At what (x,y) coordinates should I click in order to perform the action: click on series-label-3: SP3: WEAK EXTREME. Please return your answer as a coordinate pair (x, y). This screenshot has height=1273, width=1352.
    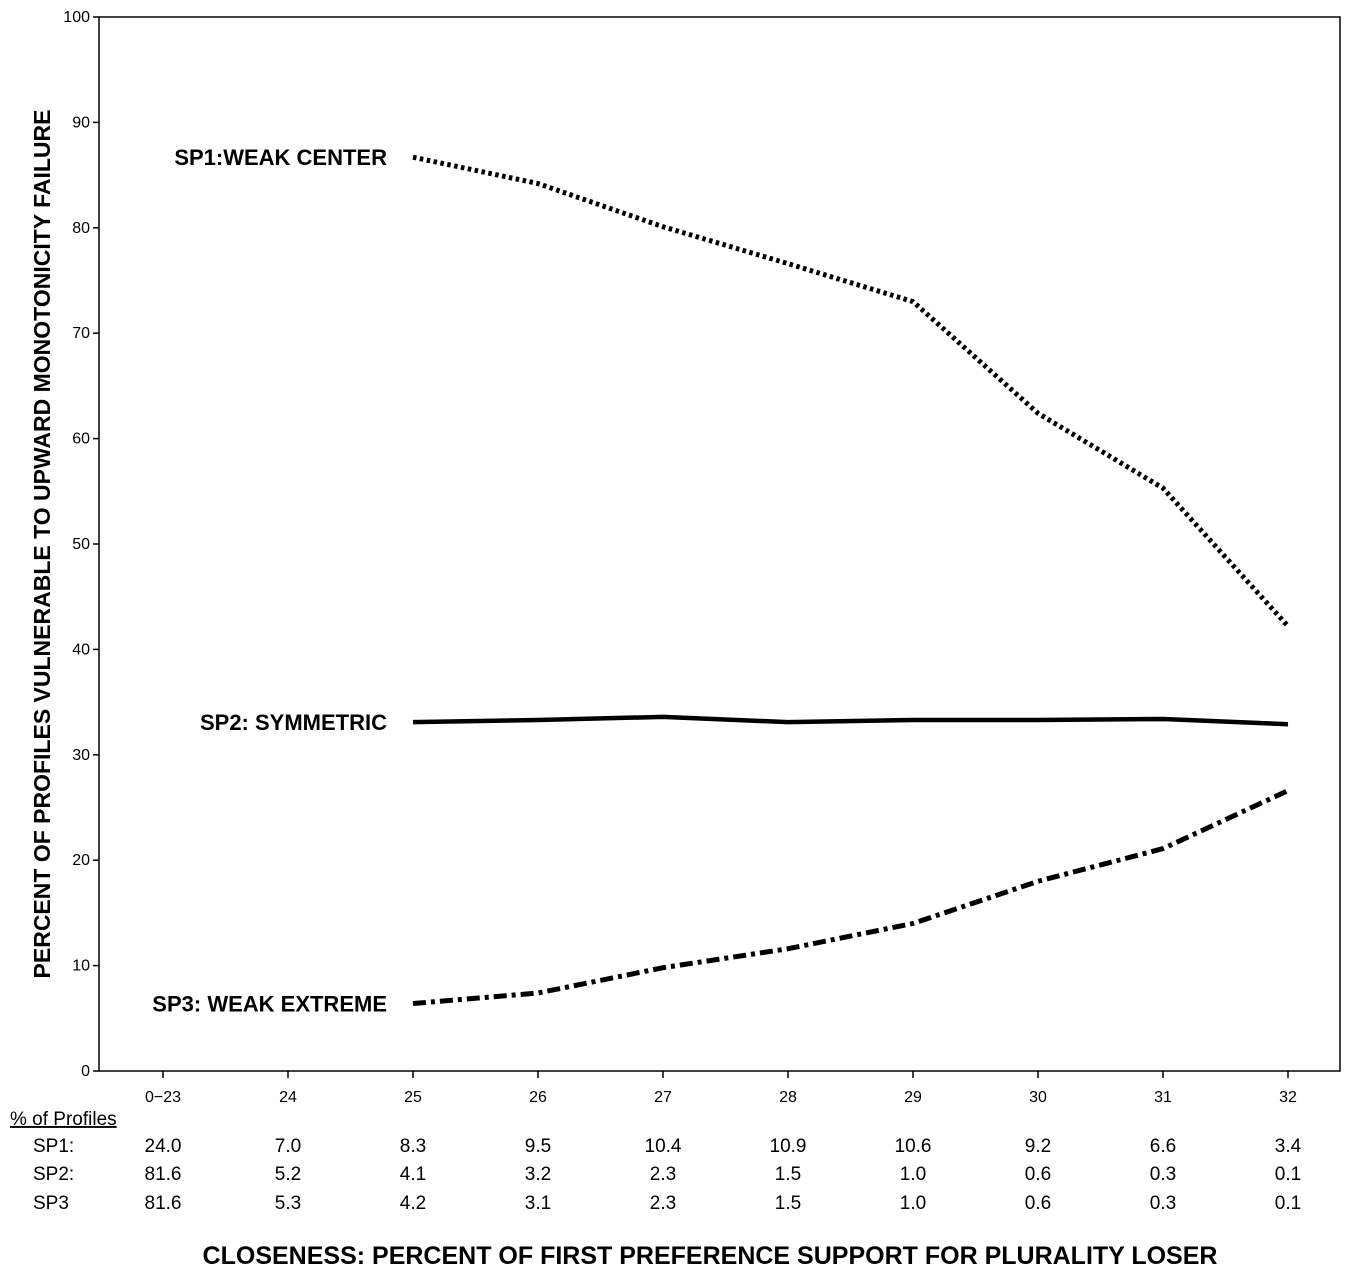
    Looking at the image, I should click on (269, 1004).